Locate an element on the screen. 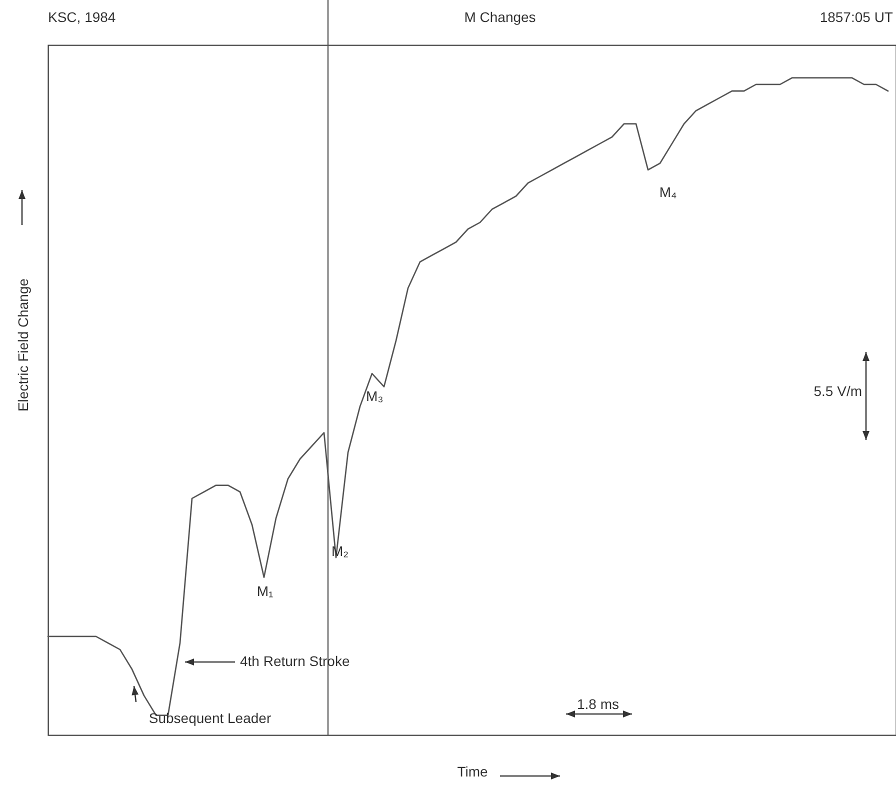 This screenshot has width=896, height=785. annotation: 1.8 ms is located at coordinates (598, 704).